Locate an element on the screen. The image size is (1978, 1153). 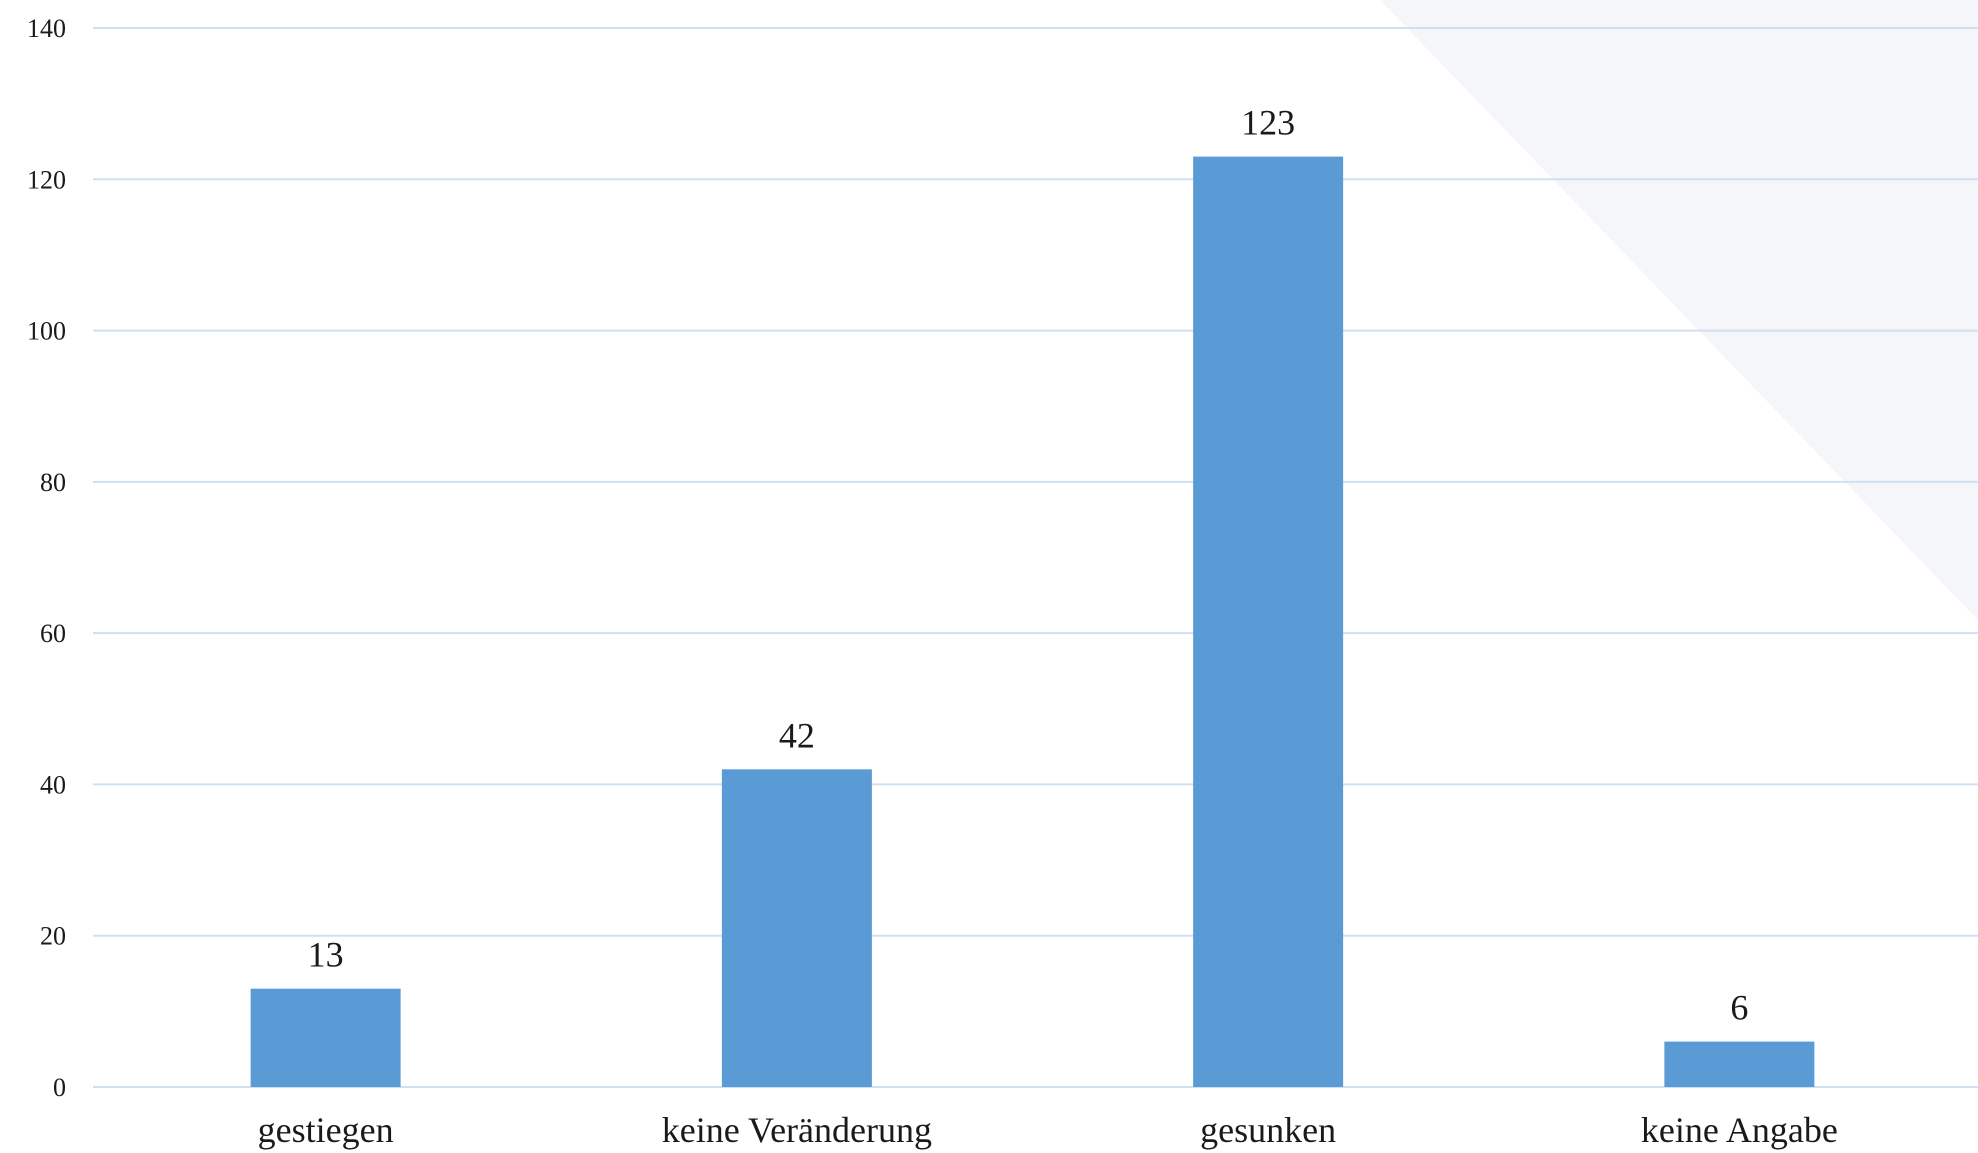
y-tick-label-80: 80 is located at coordinates (53, 482).